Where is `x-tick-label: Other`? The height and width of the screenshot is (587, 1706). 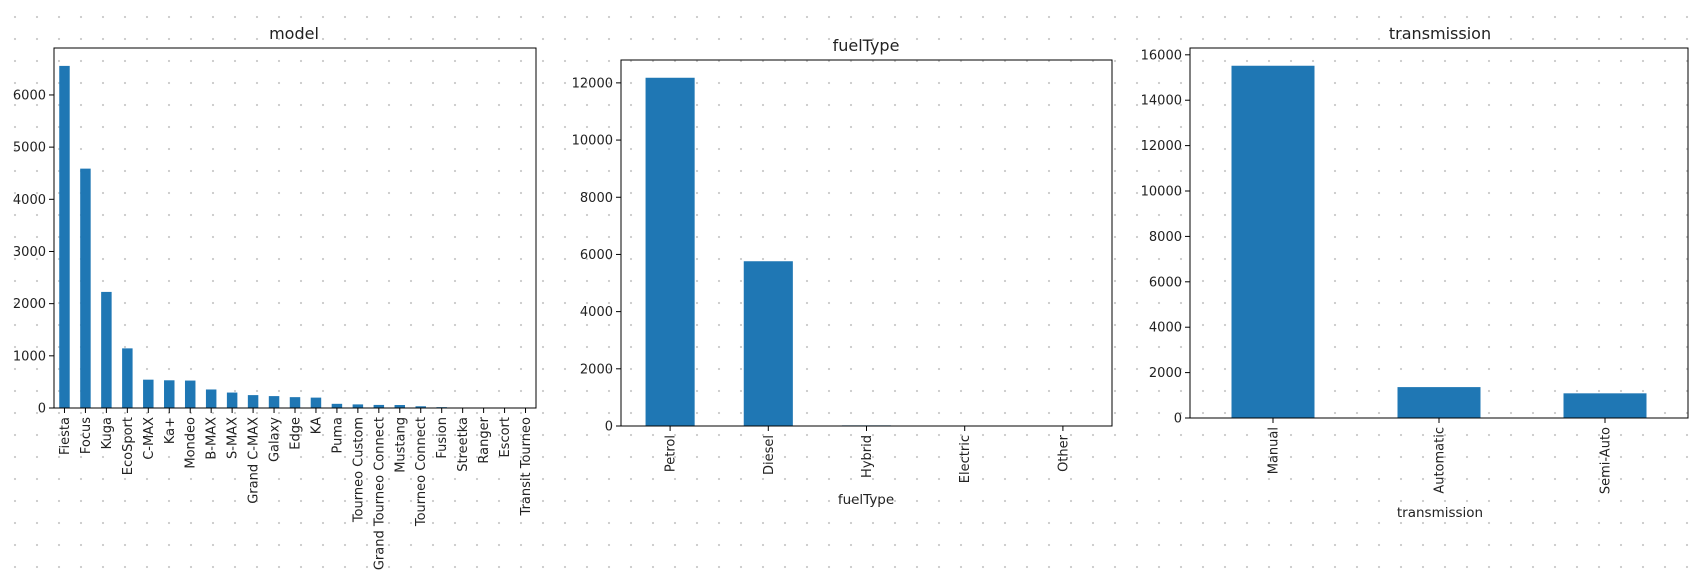 x-tick-label: Other is located at coordinates (1063, 453).